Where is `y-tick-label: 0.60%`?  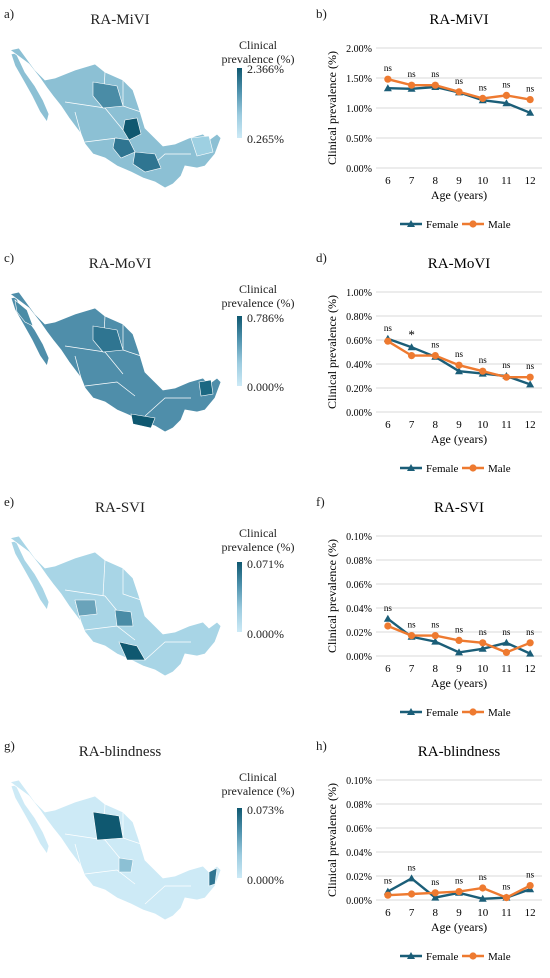
y-tick-label: 0.60% is located at coordinates (359, 341).